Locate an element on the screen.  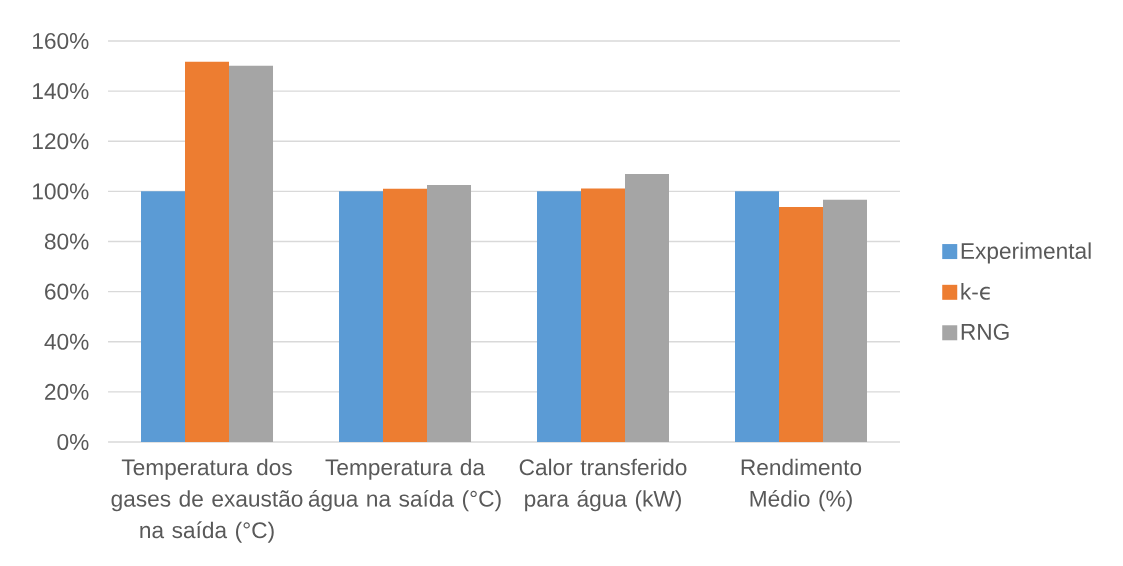
y-tick-label: 0% is located at coordinates (73, 442).